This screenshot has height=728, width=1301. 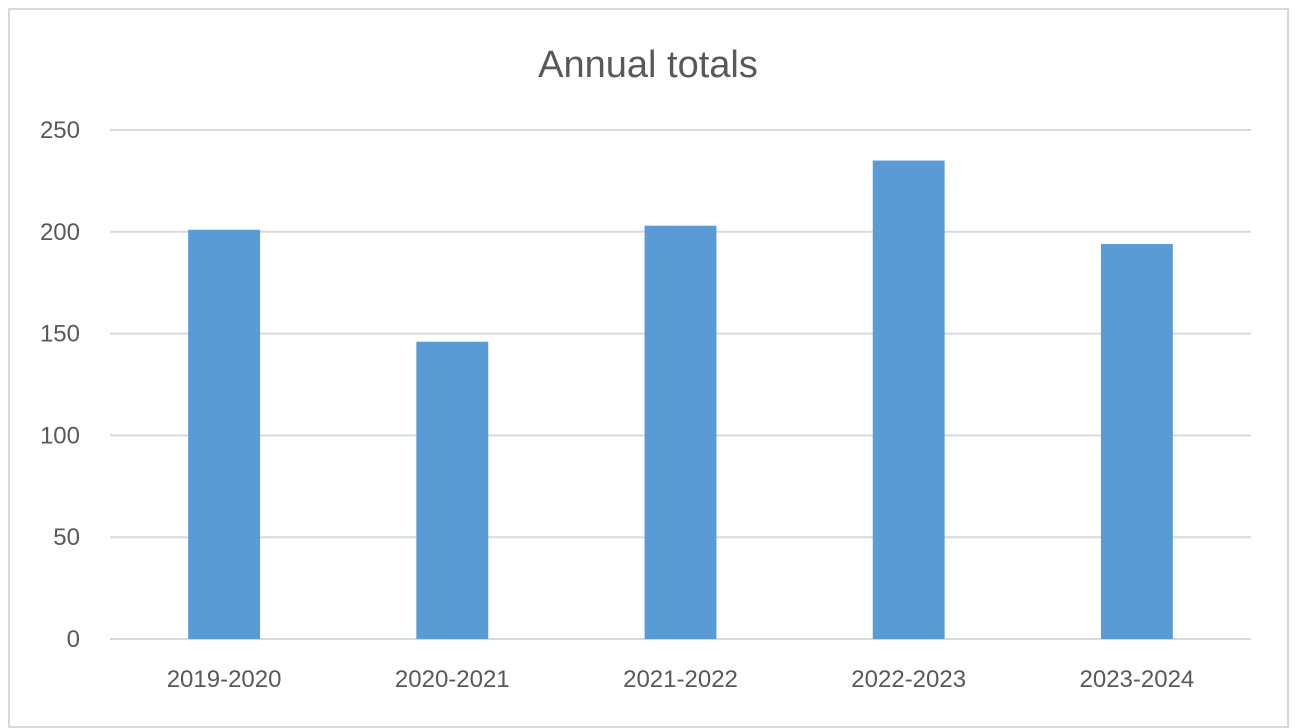 What do you see at coordinates (224, 679) in the screenshot?
I see `x-tick-label: 2019-2020` at bounding box center [224, 679].